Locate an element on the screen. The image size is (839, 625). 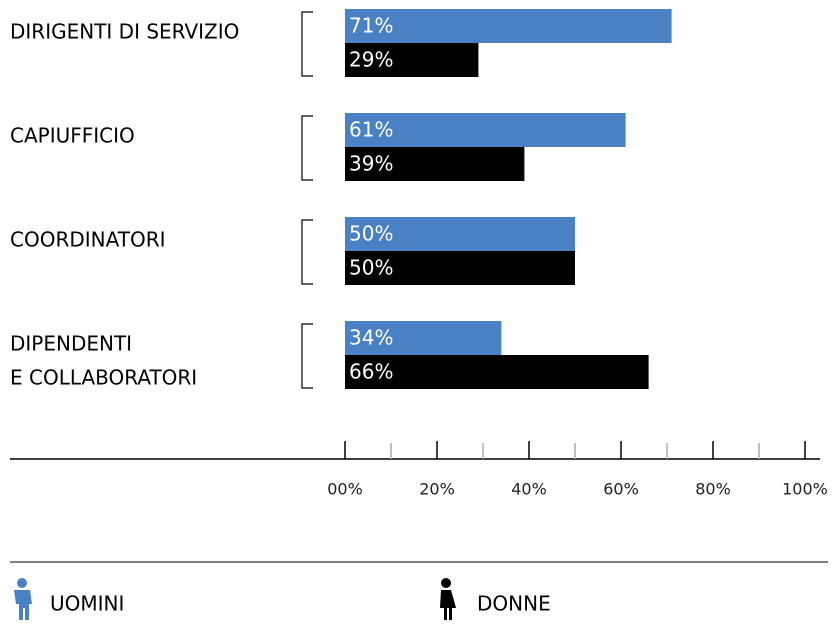
value-label: 34% is located at coordinates (371, 338).